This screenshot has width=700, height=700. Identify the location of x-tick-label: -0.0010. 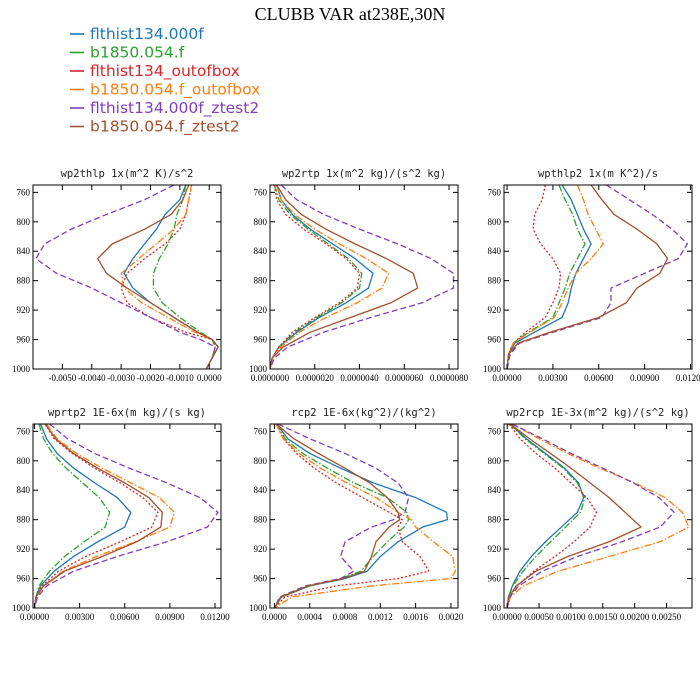
(180, 378).